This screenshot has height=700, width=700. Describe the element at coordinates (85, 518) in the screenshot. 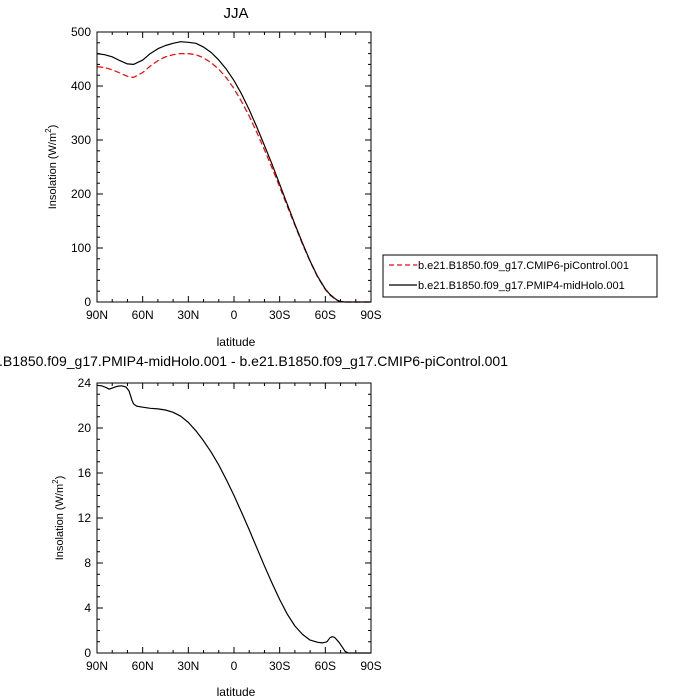

I see `y-tick-label: 12` at that location.